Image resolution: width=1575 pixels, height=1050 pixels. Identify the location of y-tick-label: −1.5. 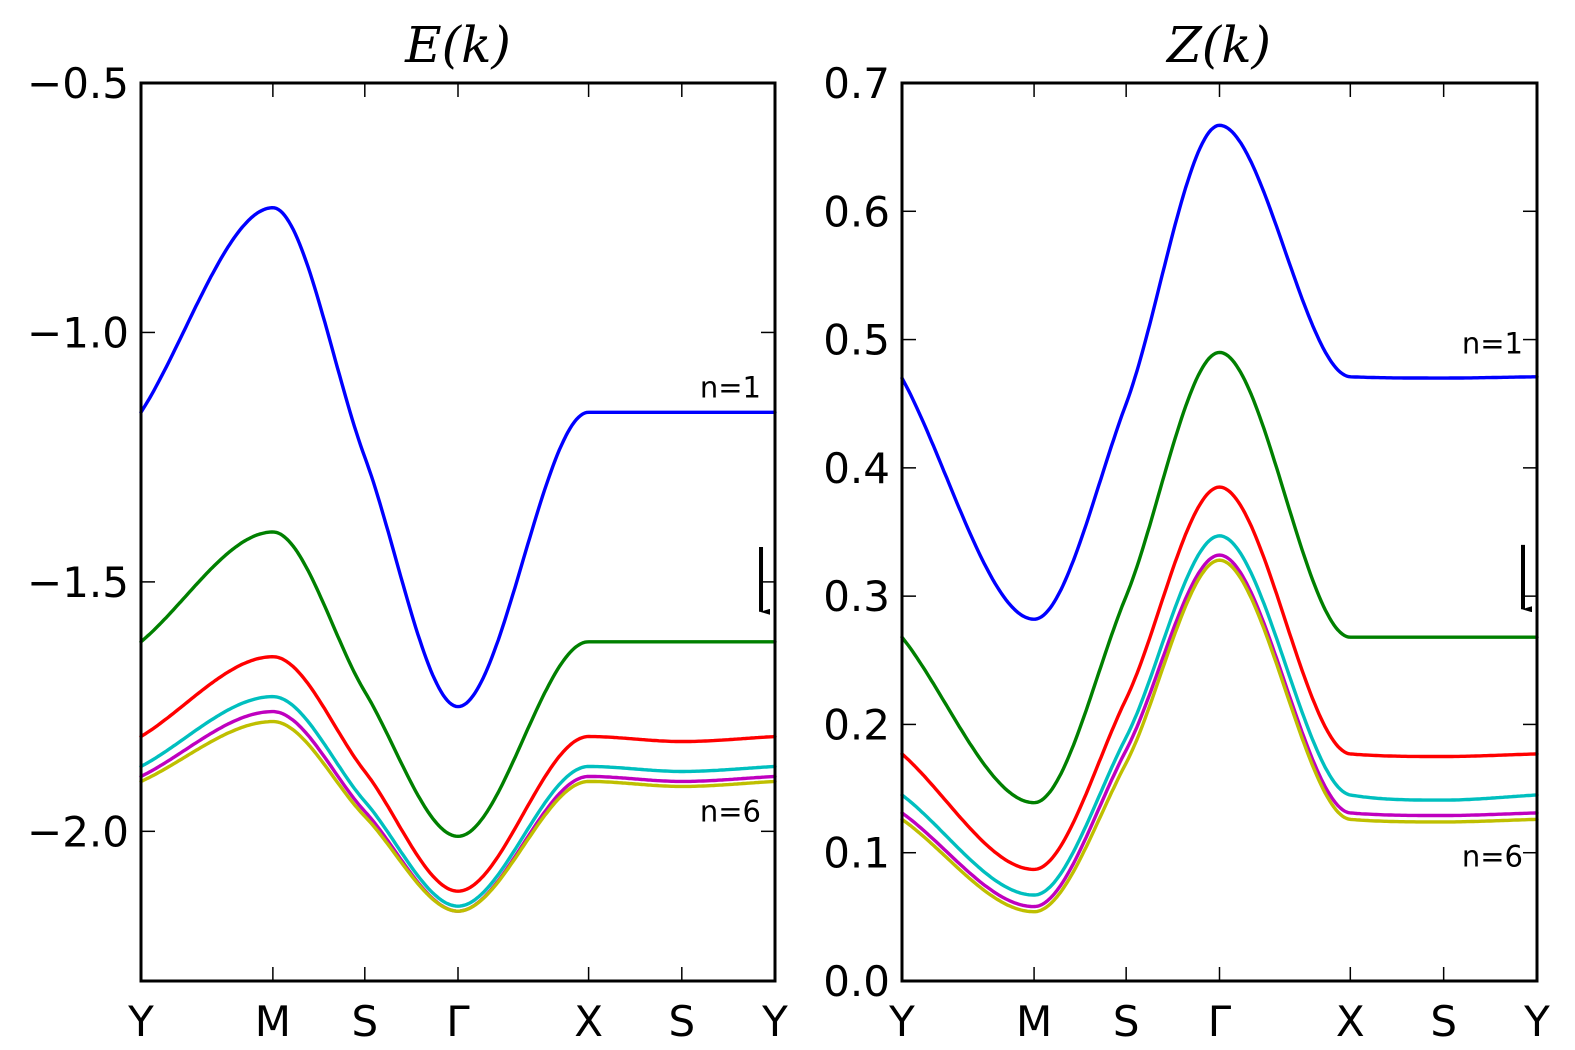
(78, 582).